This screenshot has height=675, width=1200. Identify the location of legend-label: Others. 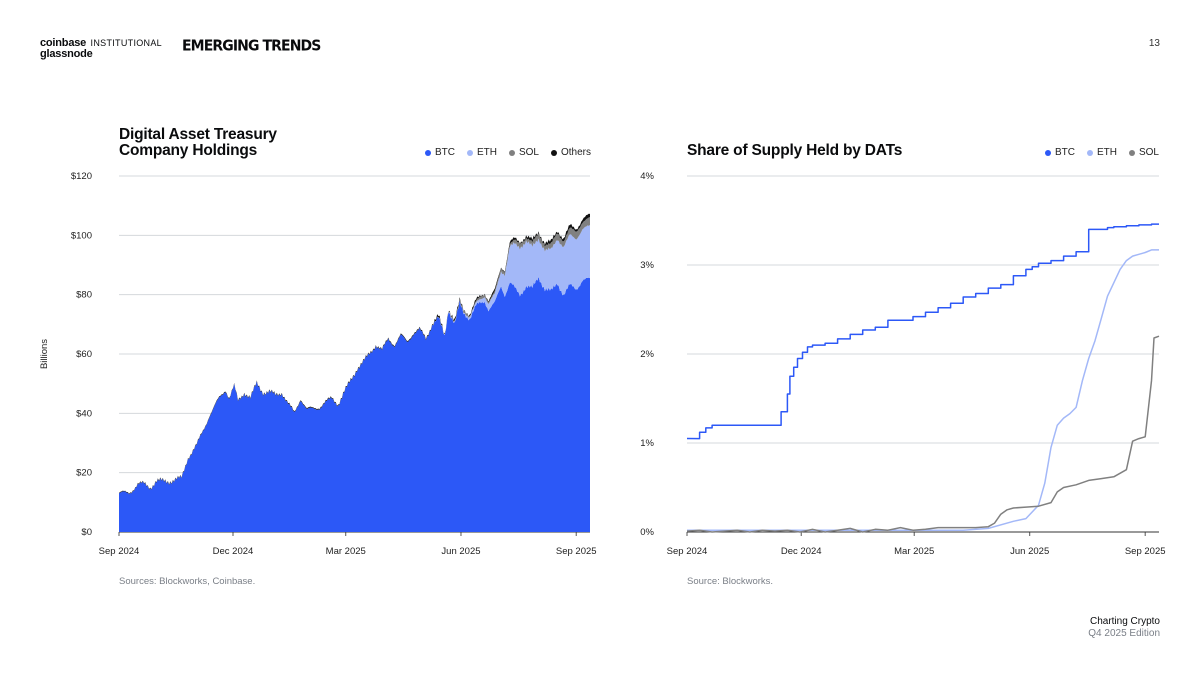
(575, 152).